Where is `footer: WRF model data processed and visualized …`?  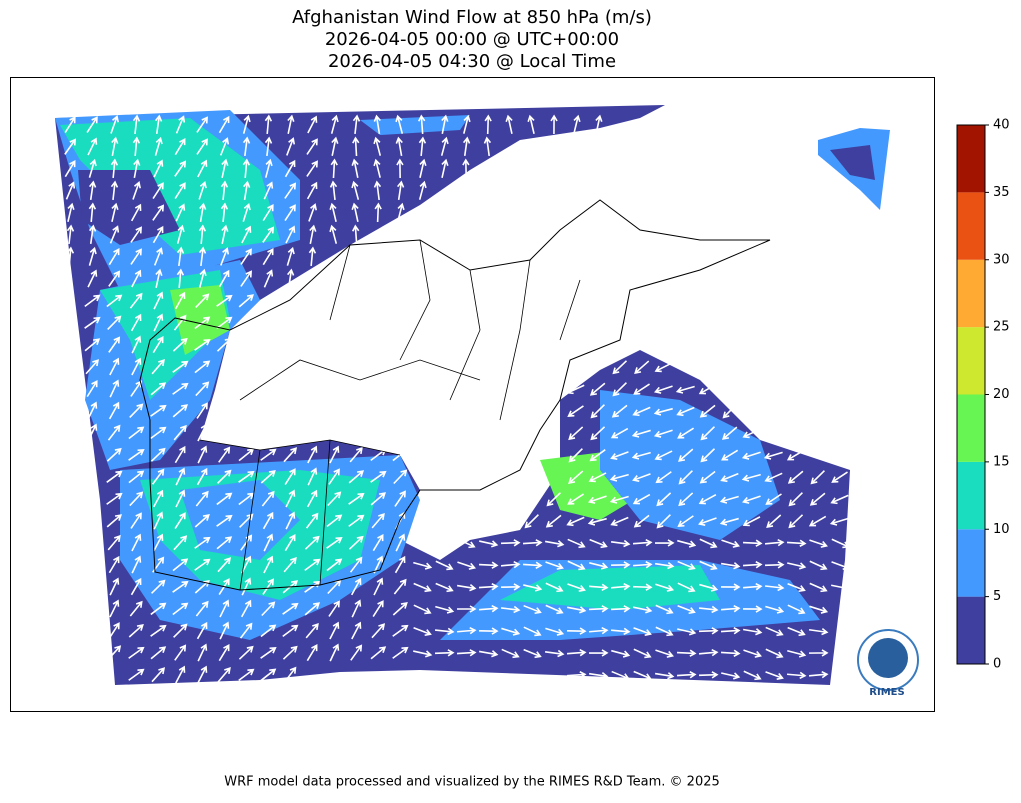 footer: WRF model data processed and visualized … is located at coordinates (472, 782).